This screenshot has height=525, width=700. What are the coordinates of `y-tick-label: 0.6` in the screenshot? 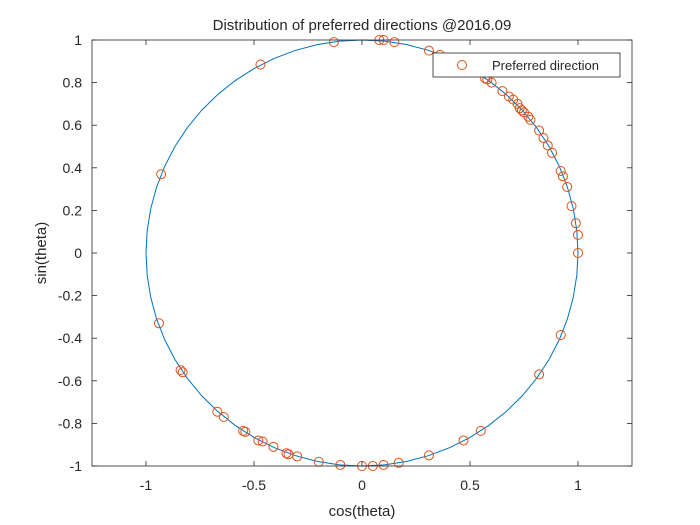 It's located at (73, 125).